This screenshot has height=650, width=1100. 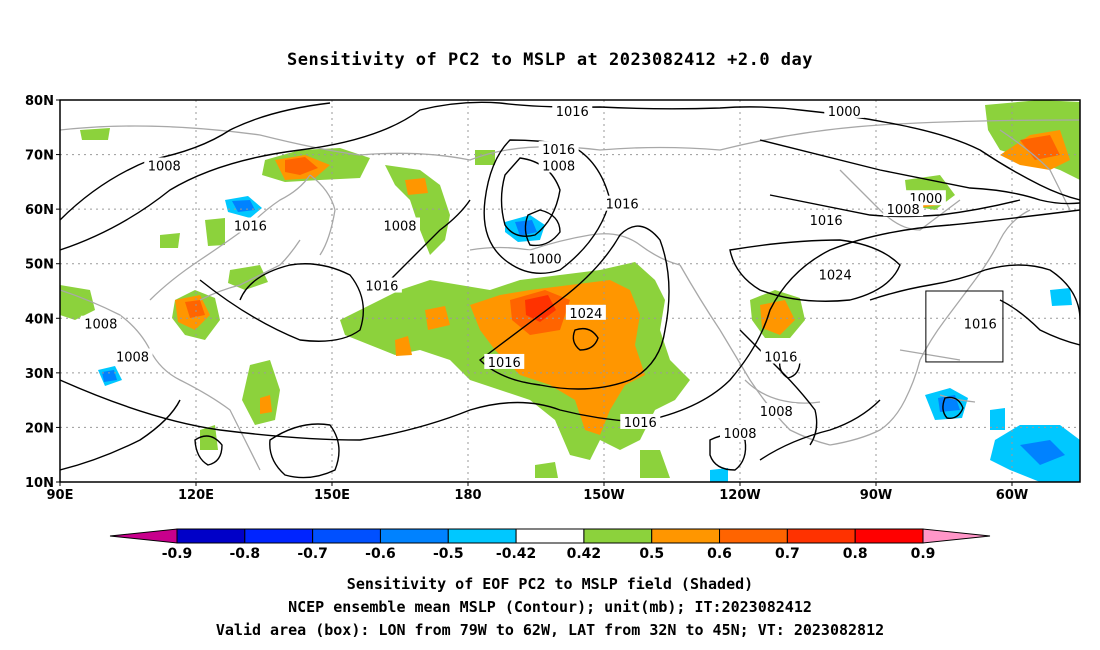 What do you see at coordinates (855, 554) in the screenshot?
I see `colorbar-label: 0.8` at bounding box center [855, 554].